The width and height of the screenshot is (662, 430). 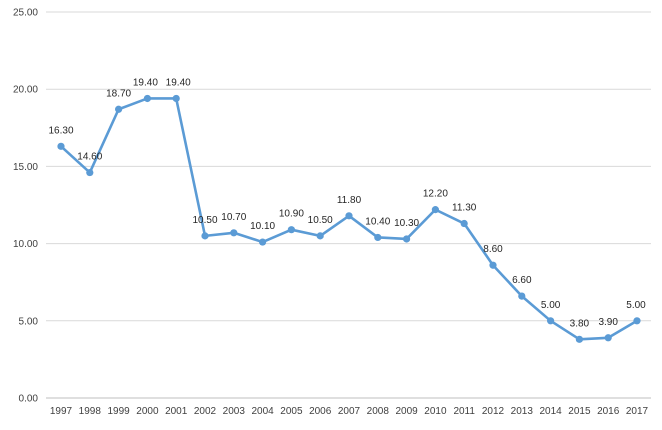 I want to click on data-label: 8.60, so click(x=493, y=249).